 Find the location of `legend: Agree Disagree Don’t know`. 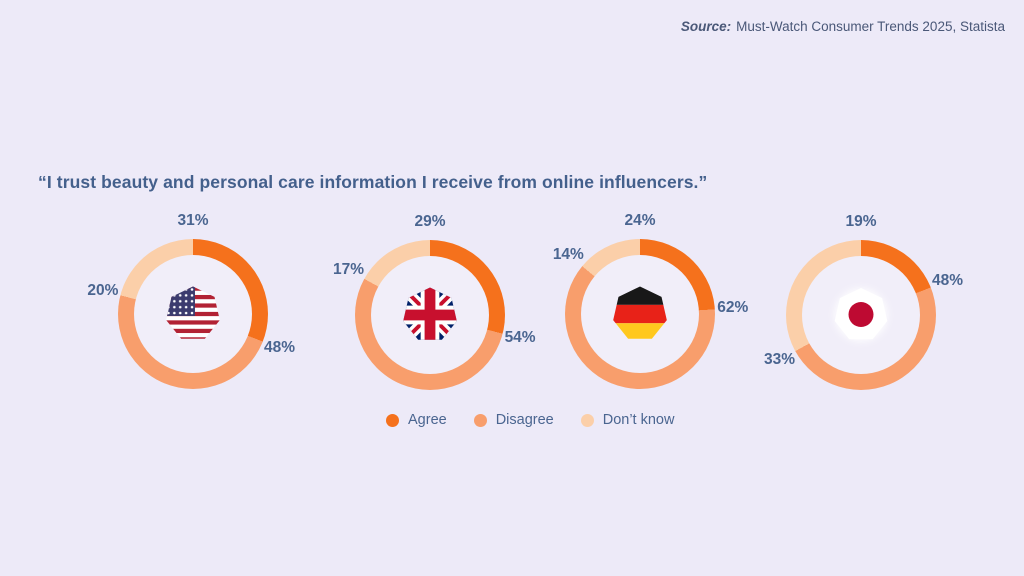

legend: Agree Disagree Don’t know is located at coordinates (530, 420).